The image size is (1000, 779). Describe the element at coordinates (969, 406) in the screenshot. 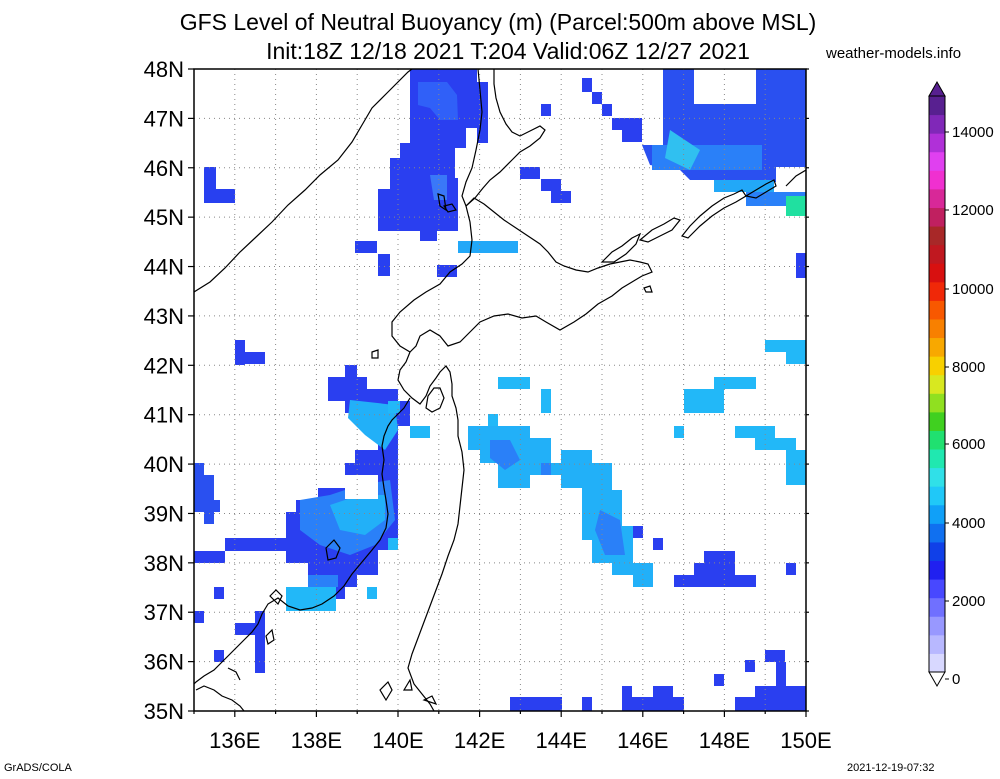

I see `colorbar-labels: 14000 12000 10000 8000 6000 4000 2000 0` at that location.